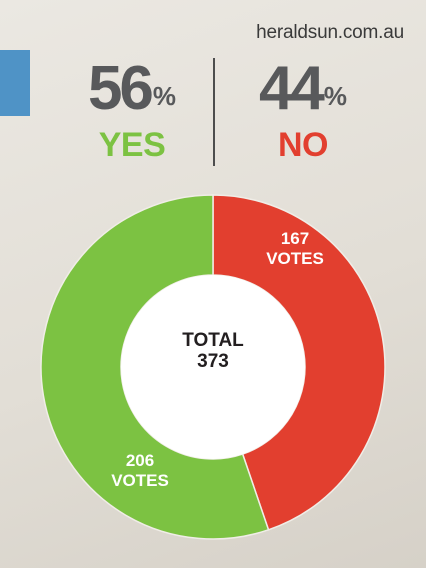 The width and height of the screenshot is (426, 568). Describe the element at coordinates (335, 96) in the screenshot. I see `no-percent-sign: %` at that location.